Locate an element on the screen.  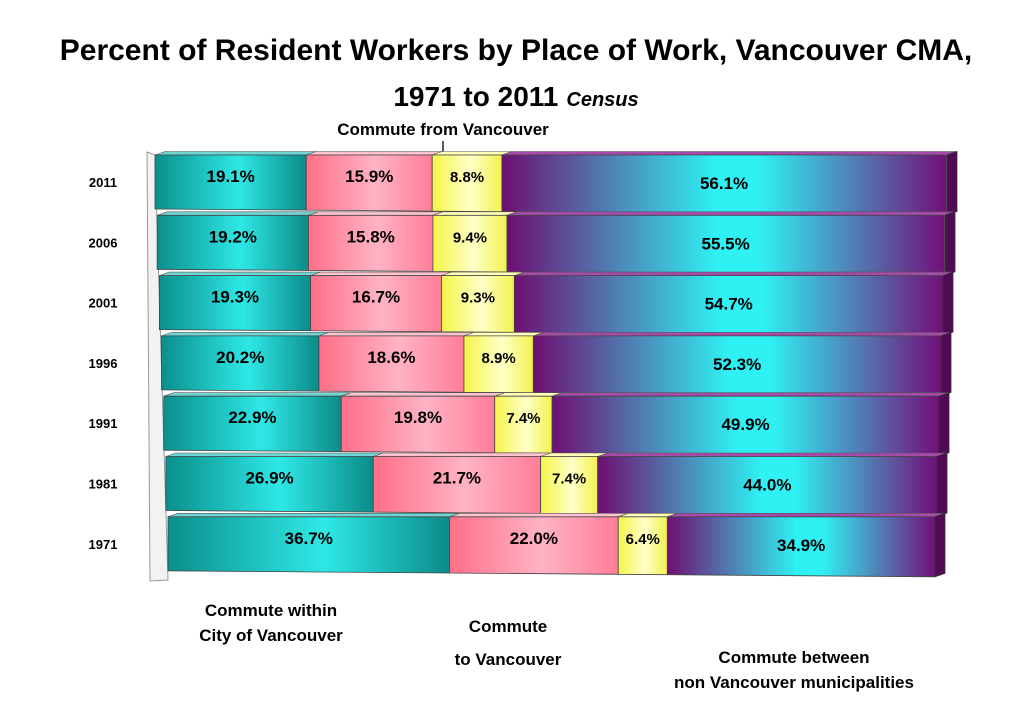
annotation-to-line1: Commute is located at coordinates (508, 626).